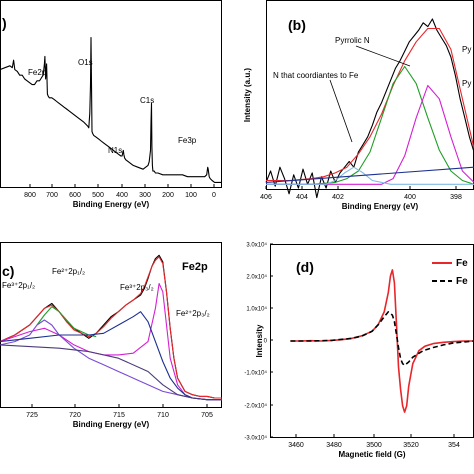  I want to click on x-tick-label: 404, so click(302, 197).